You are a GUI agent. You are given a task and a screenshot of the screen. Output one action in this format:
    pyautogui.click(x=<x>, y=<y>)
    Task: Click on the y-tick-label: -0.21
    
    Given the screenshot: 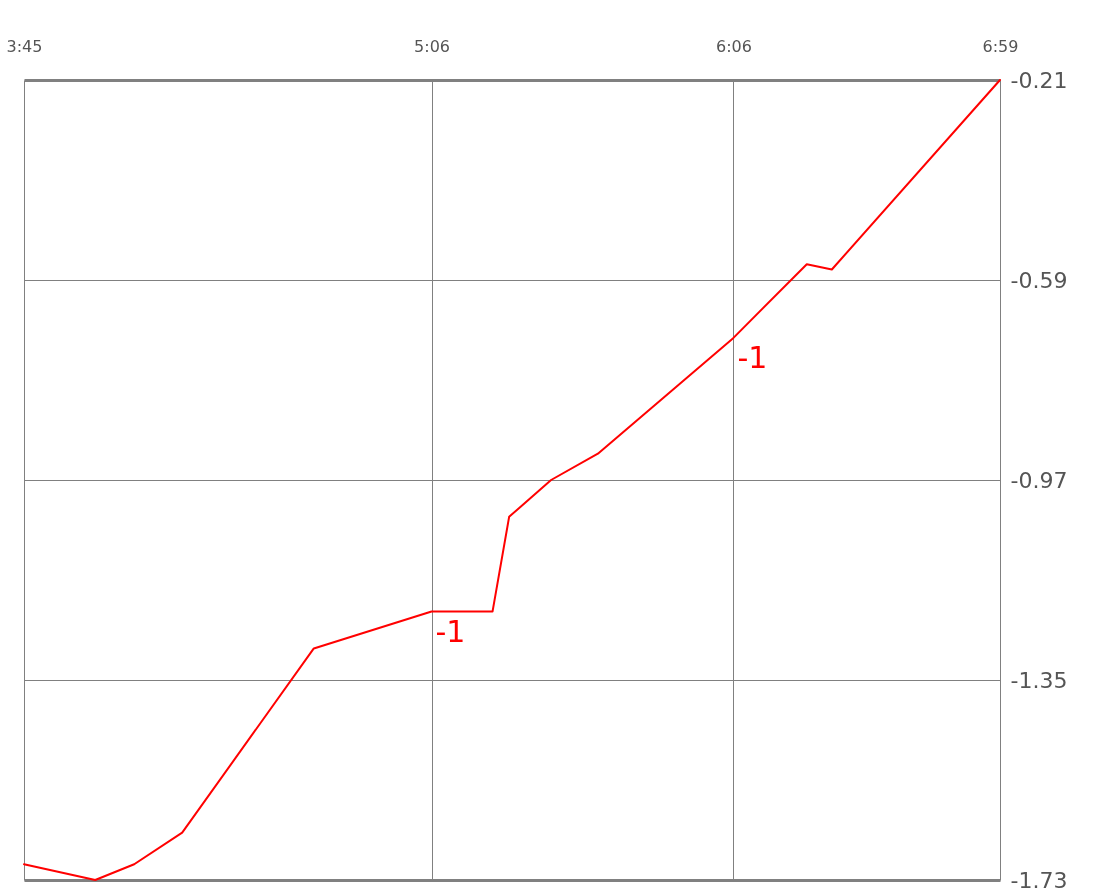 What is the action you would take?
    pyautogui.click(x=1039, y=80)
    